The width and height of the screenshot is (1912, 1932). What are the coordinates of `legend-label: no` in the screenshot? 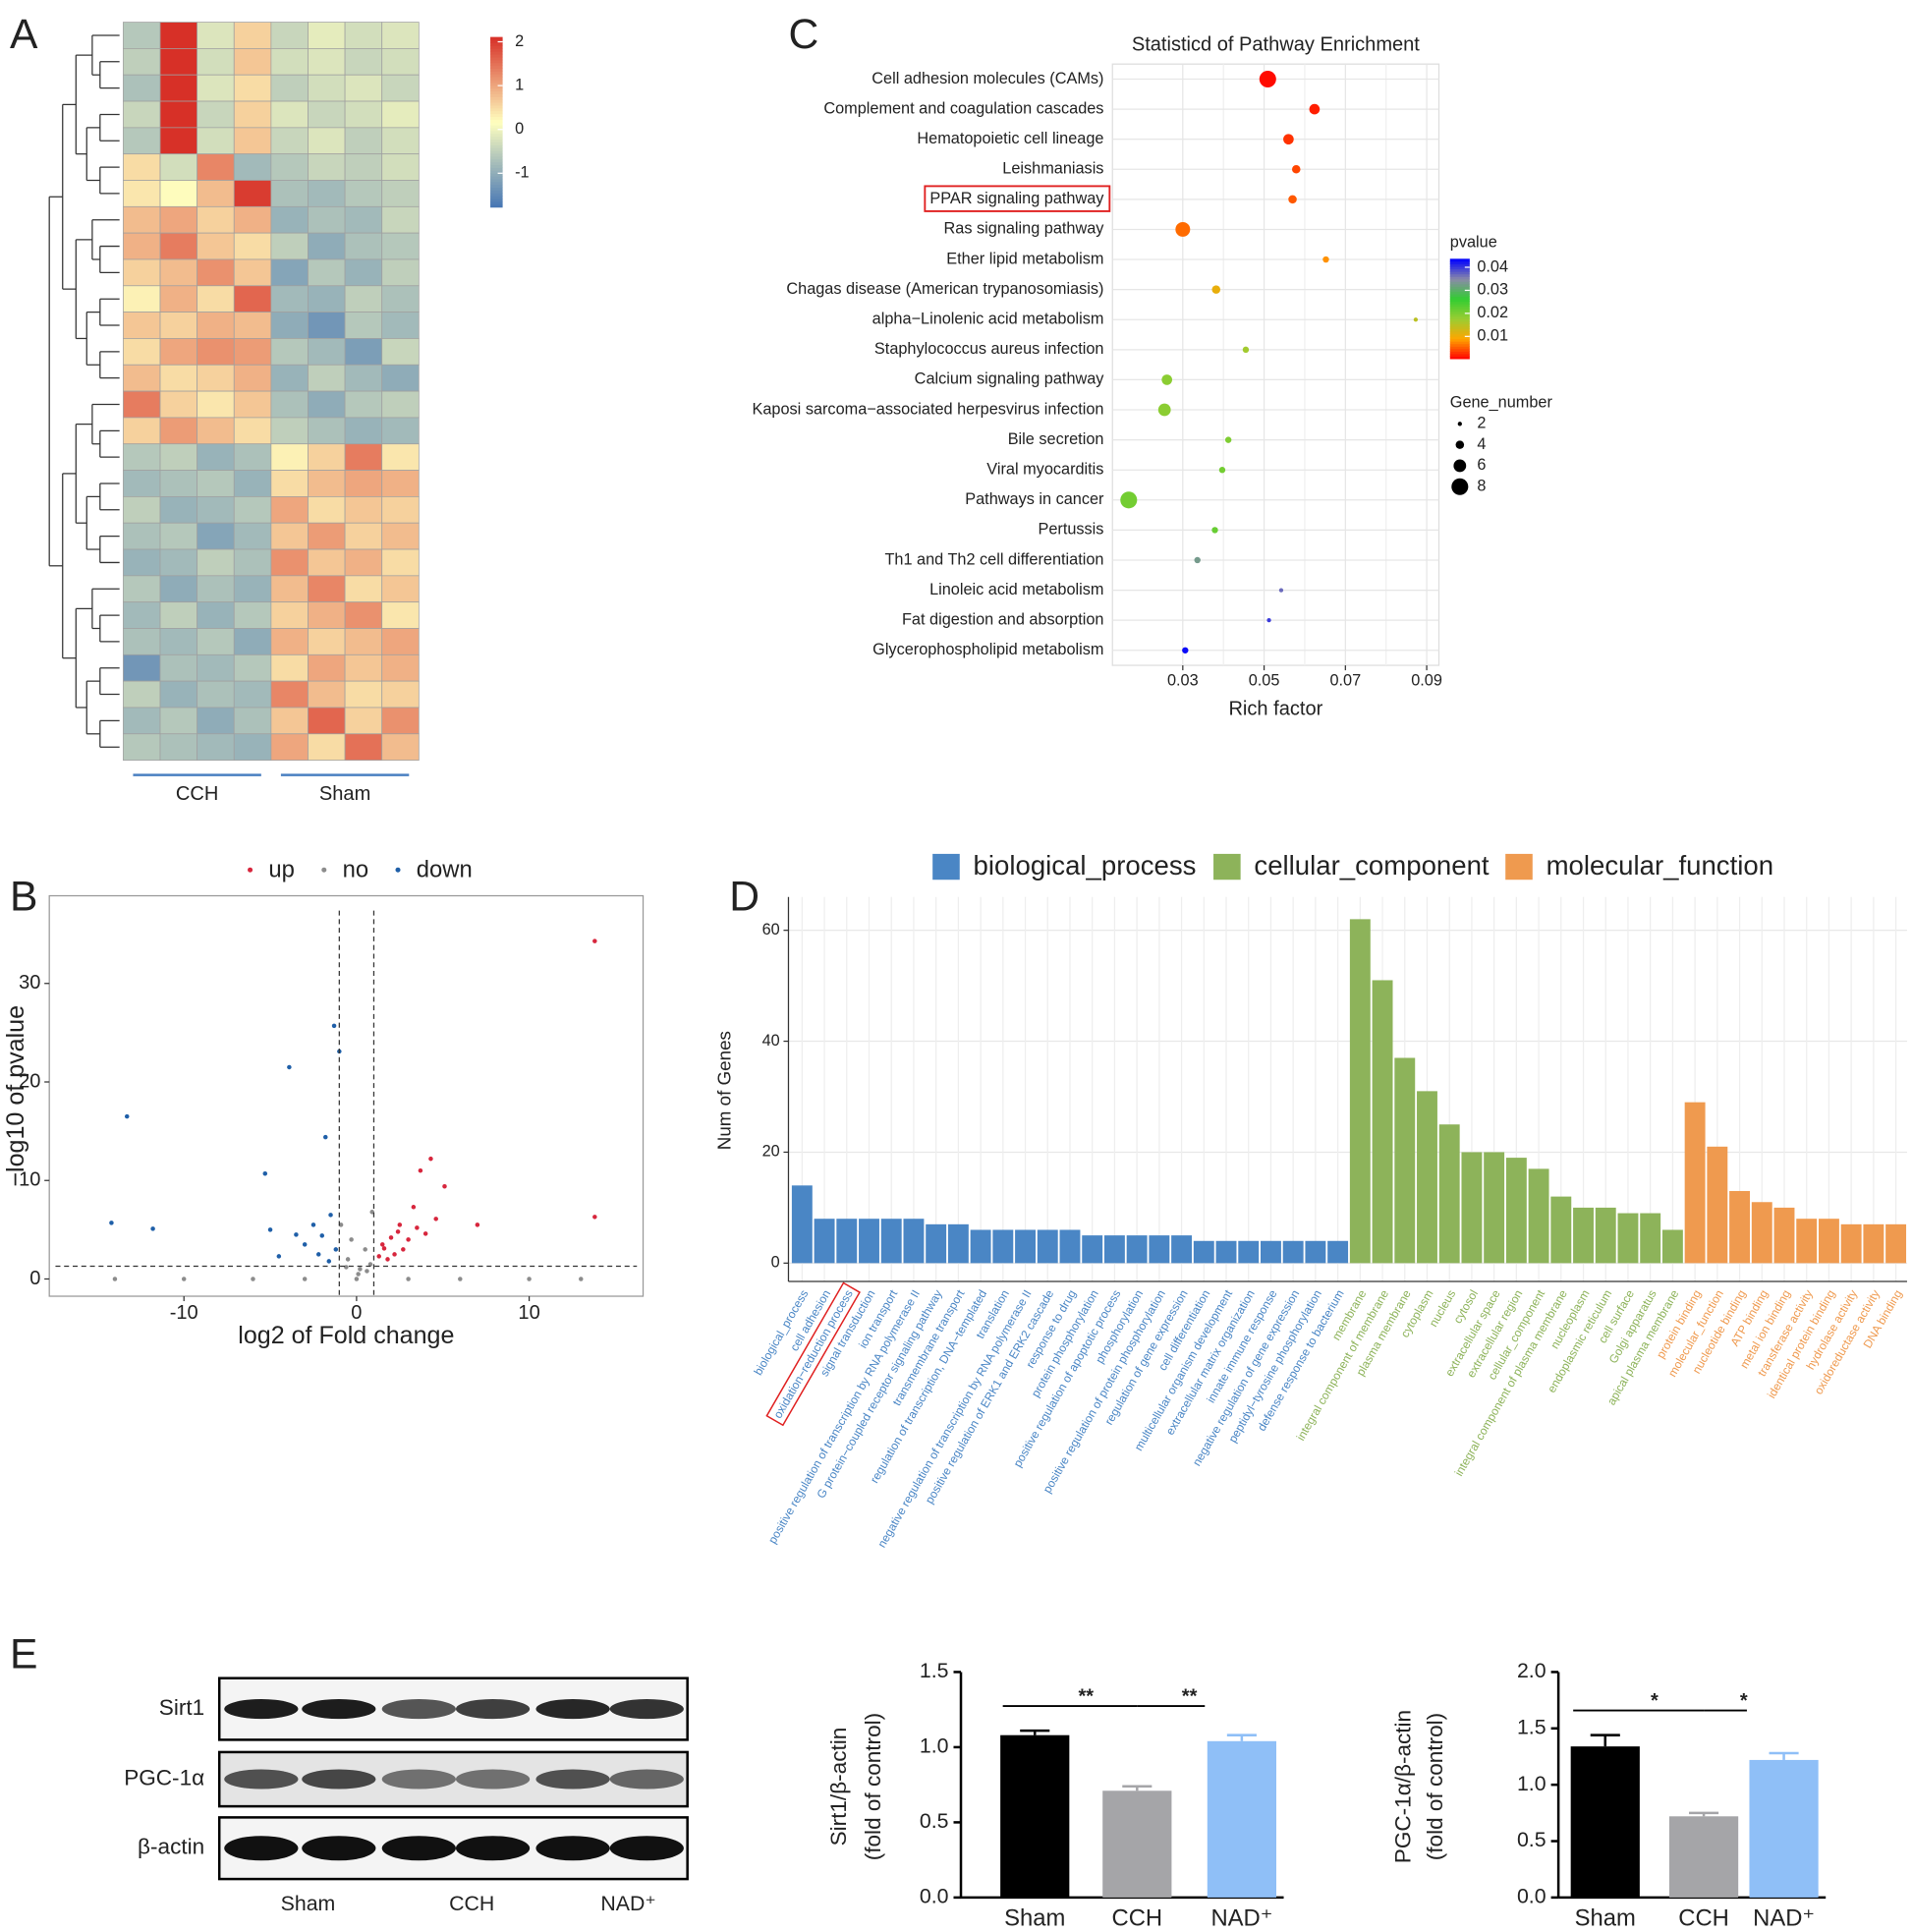 It's located at (356, 870).